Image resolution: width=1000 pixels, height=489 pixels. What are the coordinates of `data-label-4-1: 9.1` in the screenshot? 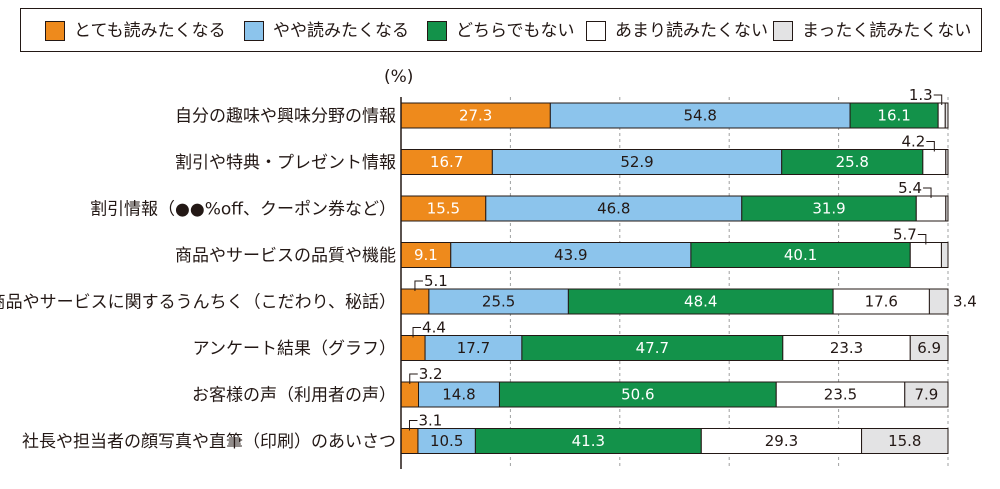 It's located at (426, 255).